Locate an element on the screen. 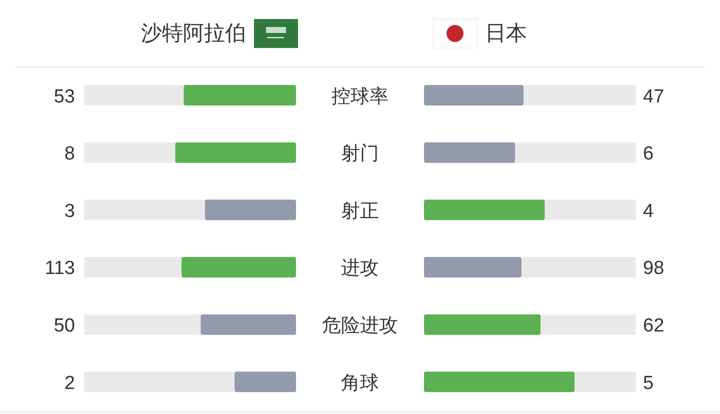 The height and width of the screenshot is (414, 720). text: 113 is located at coordinates (59, 269).